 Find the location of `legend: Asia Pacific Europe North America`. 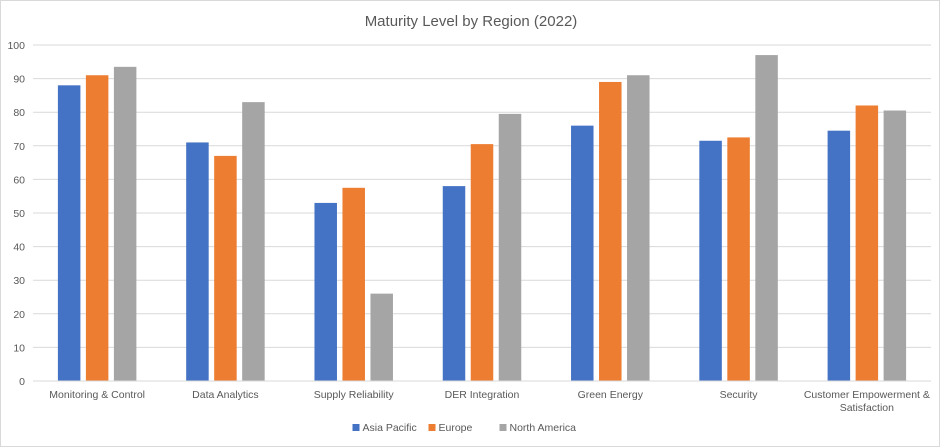

legend: Asia Pacific Europe North America is located at coordinates (464, 428).